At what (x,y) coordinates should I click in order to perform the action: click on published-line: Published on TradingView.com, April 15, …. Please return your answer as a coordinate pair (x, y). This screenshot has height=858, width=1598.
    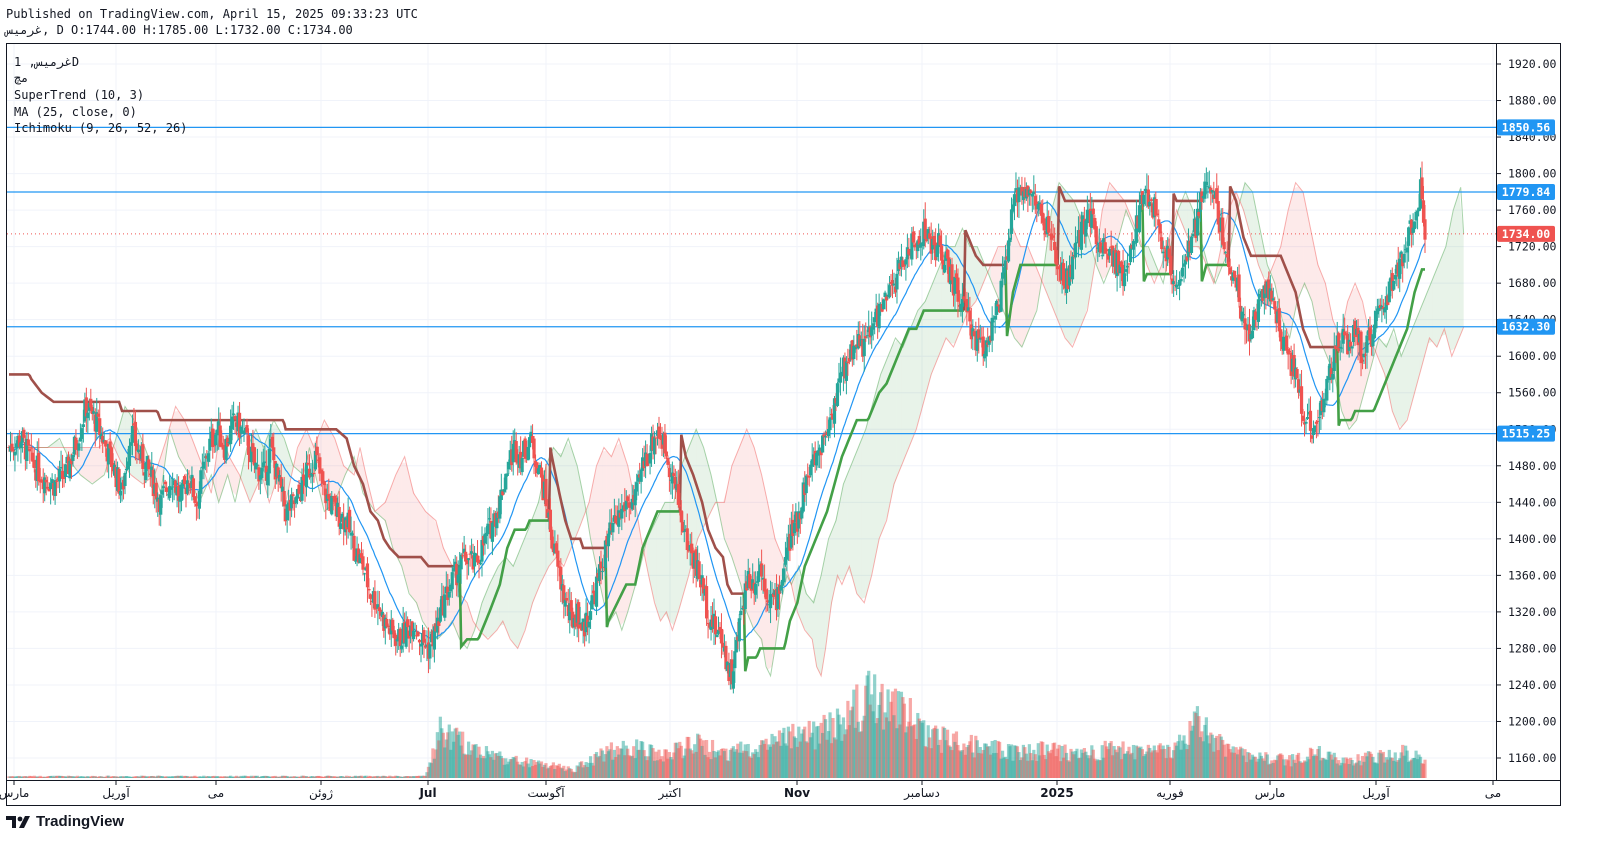
    Looking at the image, I should click on (212, 14).